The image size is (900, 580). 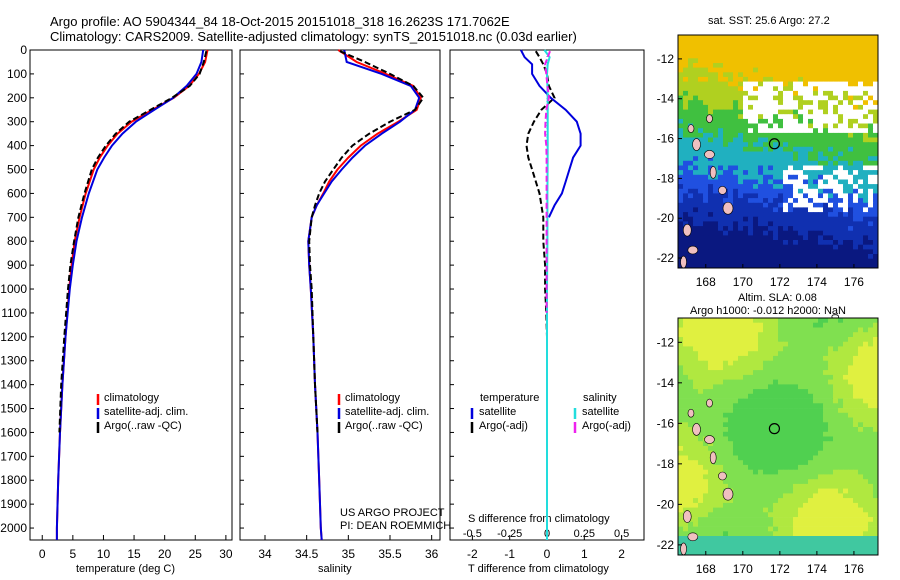 I want to click on island-shape, so click(x=722, y=190).